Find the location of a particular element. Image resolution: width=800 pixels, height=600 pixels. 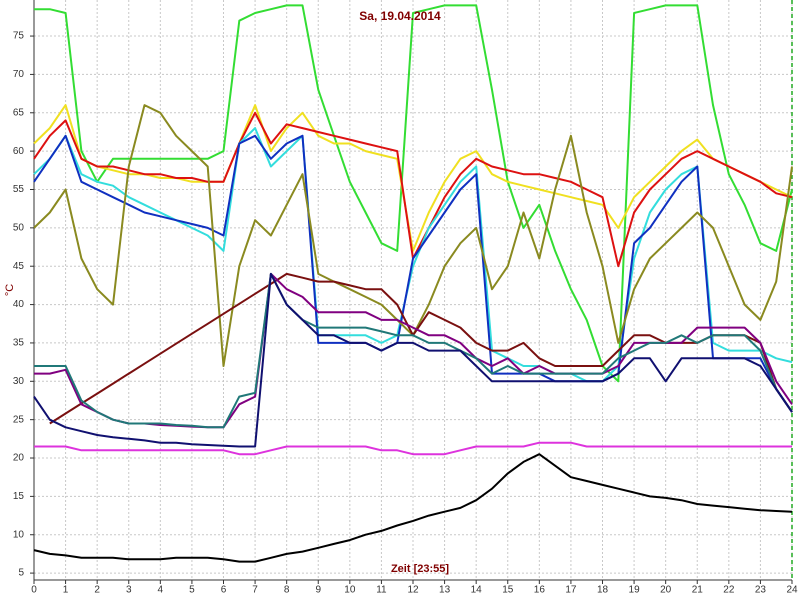

x-tick-label: 3 is located at coordinates (129, 590).